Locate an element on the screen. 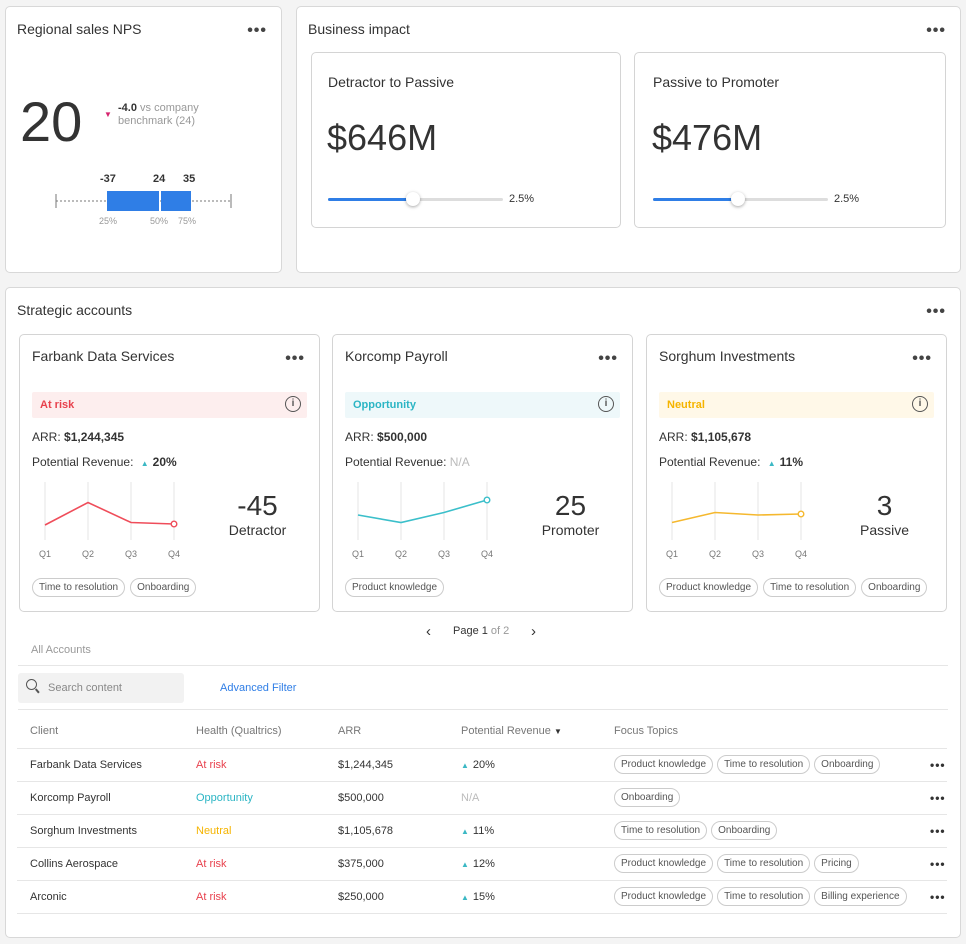 Image resolution: width=966 pixels, height=944 pixels. arr-value: $1,244,345 is located at coordinates (94, 437).